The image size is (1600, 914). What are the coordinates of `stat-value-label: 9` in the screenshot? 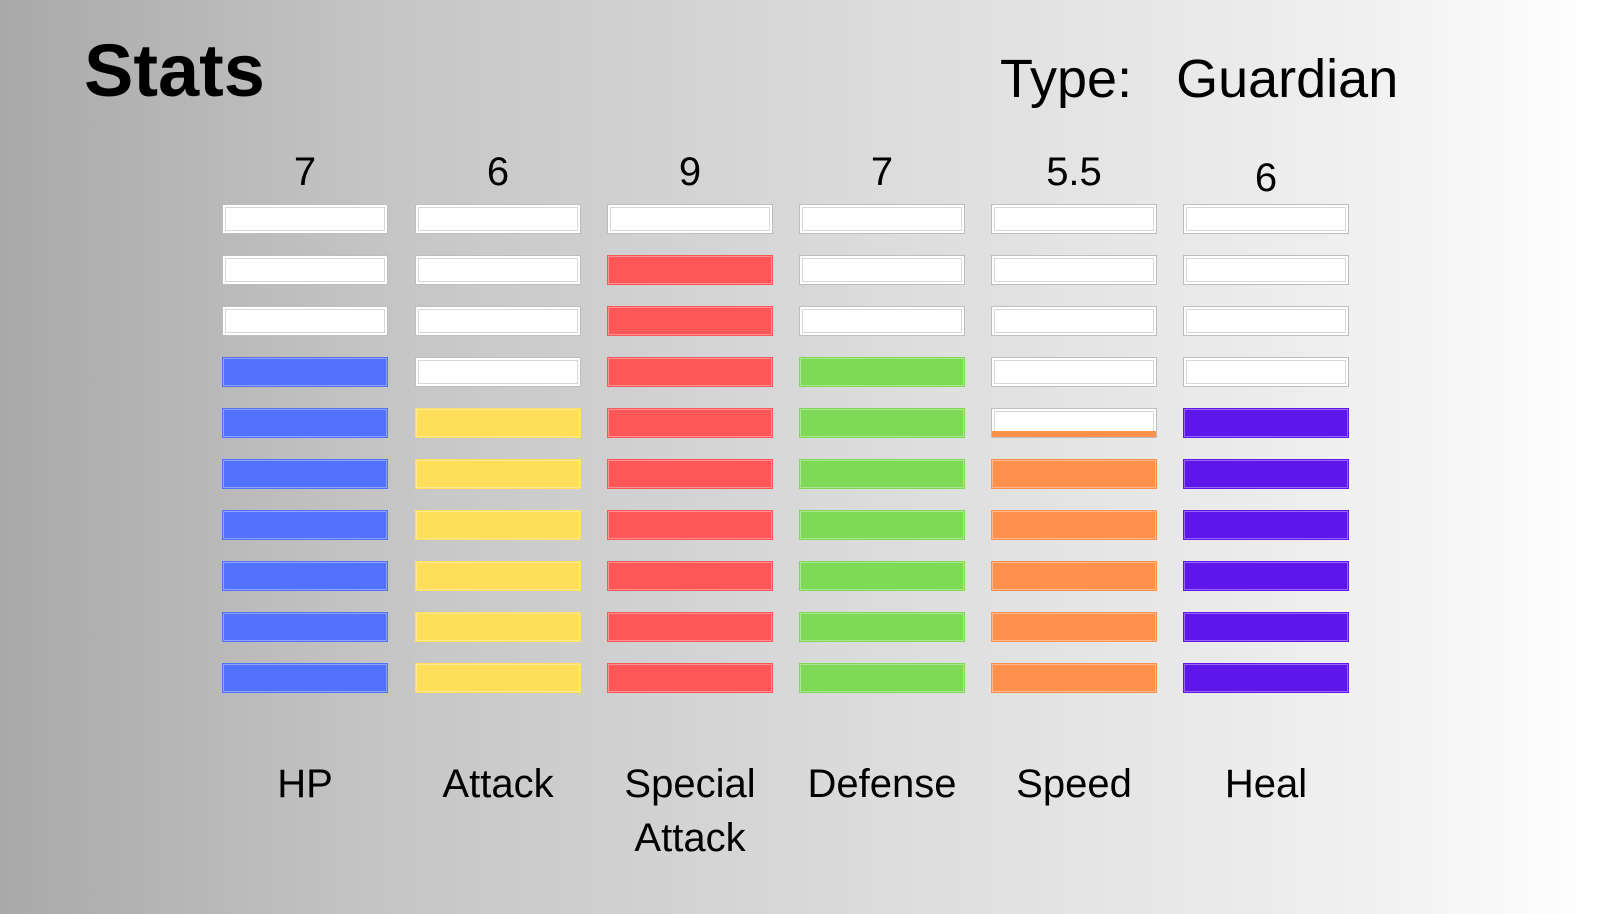 It's located at (690, 172).